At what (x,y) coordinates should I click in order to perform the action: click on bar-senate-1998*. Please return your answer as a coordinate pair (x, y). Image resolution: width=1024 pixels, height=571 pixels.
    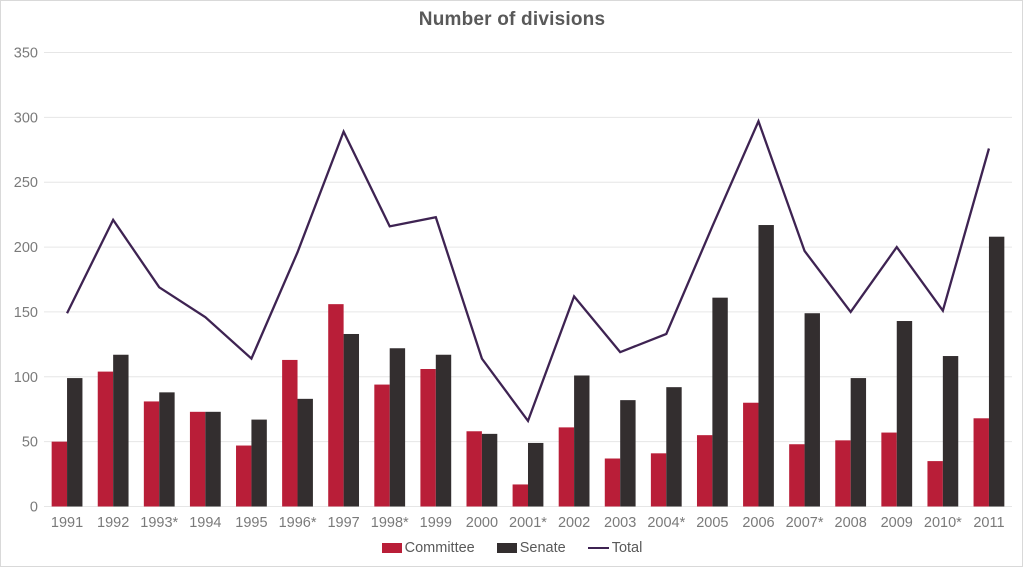
    Looking at the image, I should click on (397, 427).